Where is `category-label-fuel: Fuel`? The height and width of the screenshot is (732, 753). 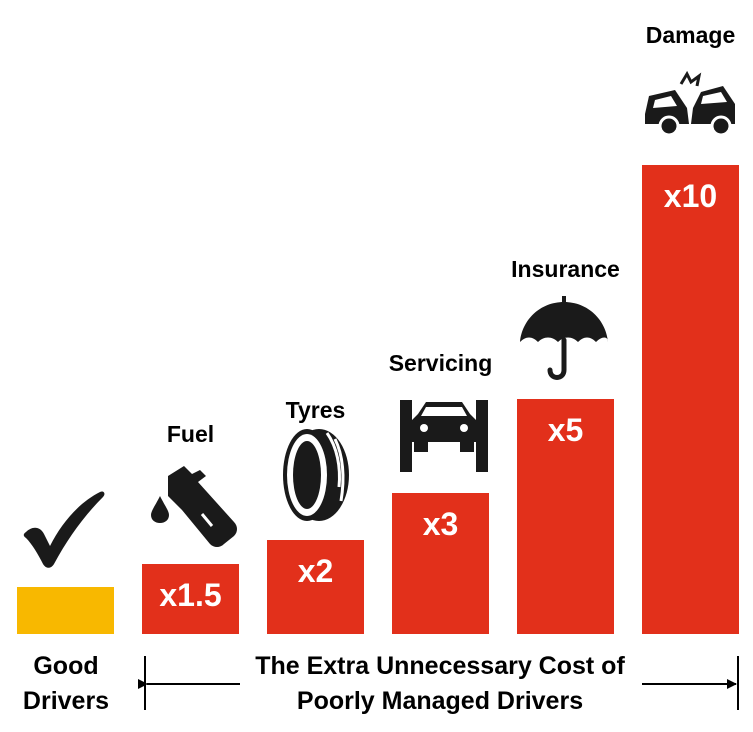
category-label-fuel: Fuel is located at coordinates (190, 434).